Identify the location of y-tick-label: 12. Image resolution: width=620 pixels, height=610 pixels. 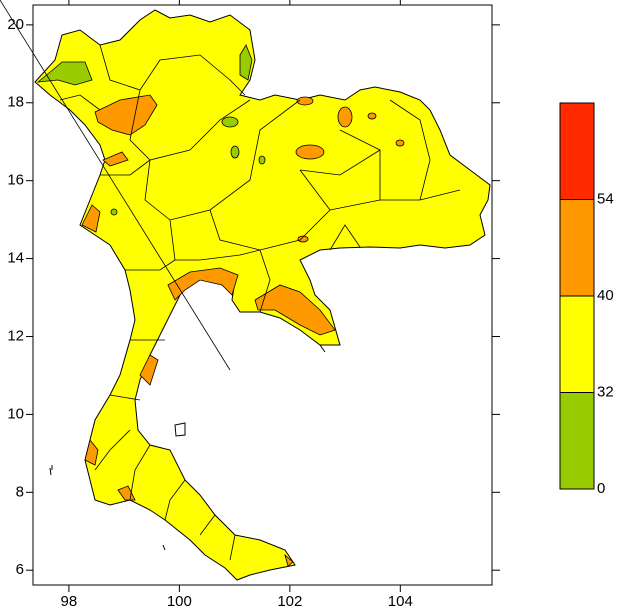
(15, 335).